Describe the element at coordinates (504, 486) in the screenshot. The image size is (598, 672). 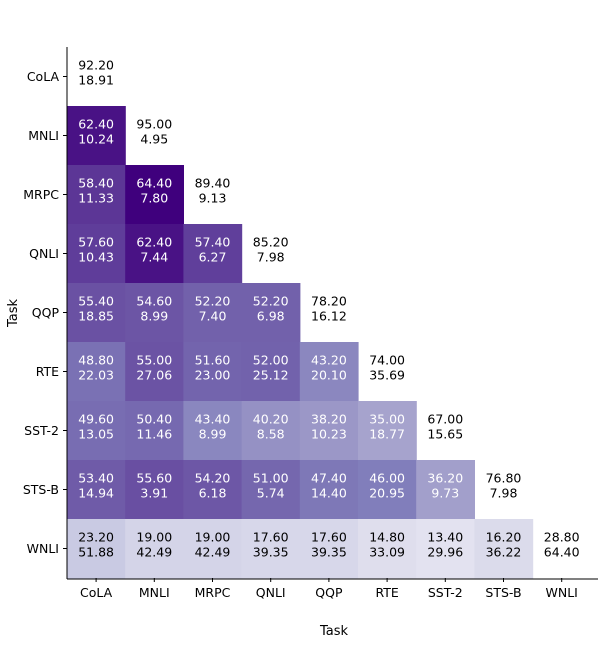
I see `cell-label-sts-b-sts-b: 76.80 7.98` at that location.